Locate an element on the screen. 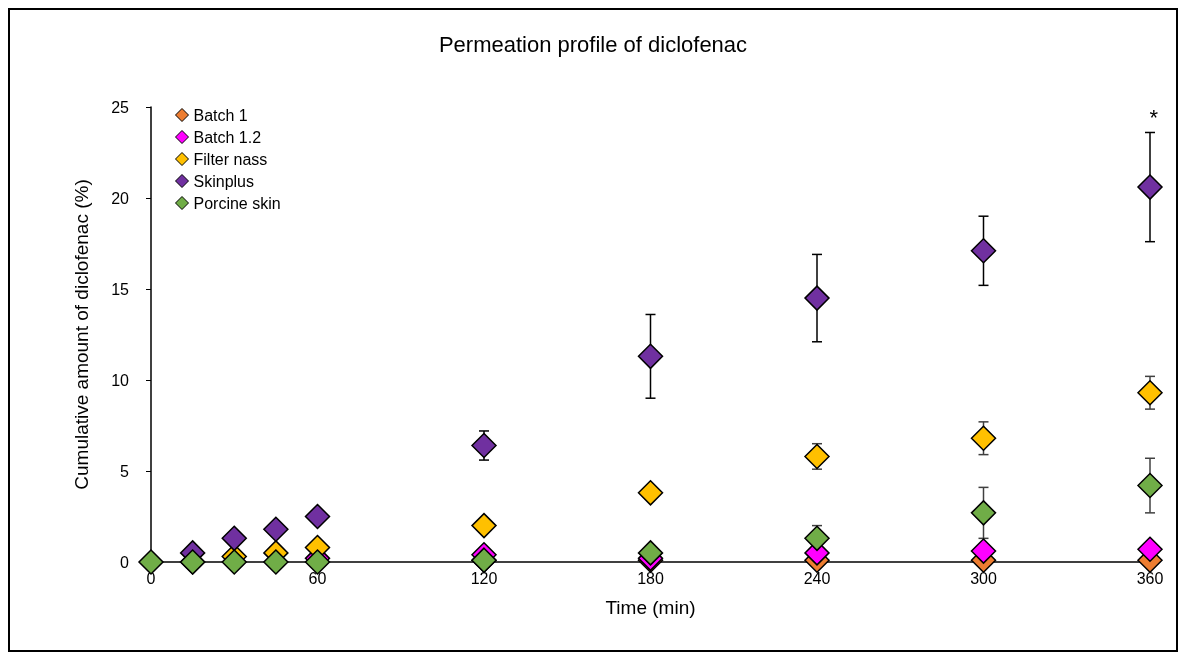 The image size is (1190, 664). x-axis-title: Time (min) is located at coordinates (650, 607).